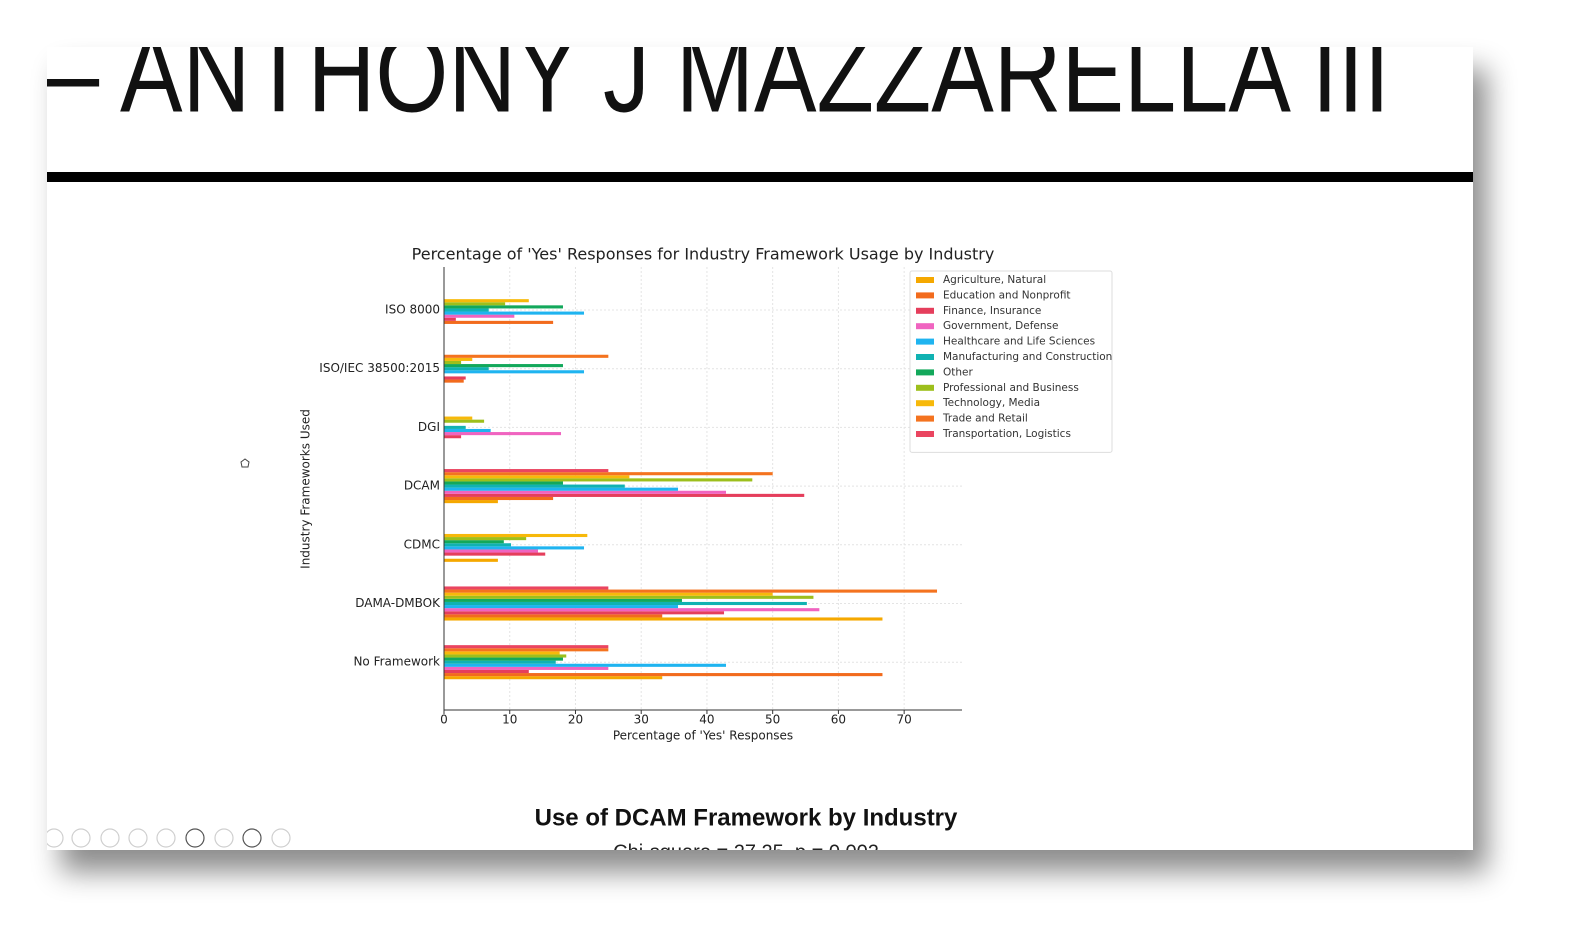 The image size is (1572, 951). I want to click on header-rule, so click(760, 177).